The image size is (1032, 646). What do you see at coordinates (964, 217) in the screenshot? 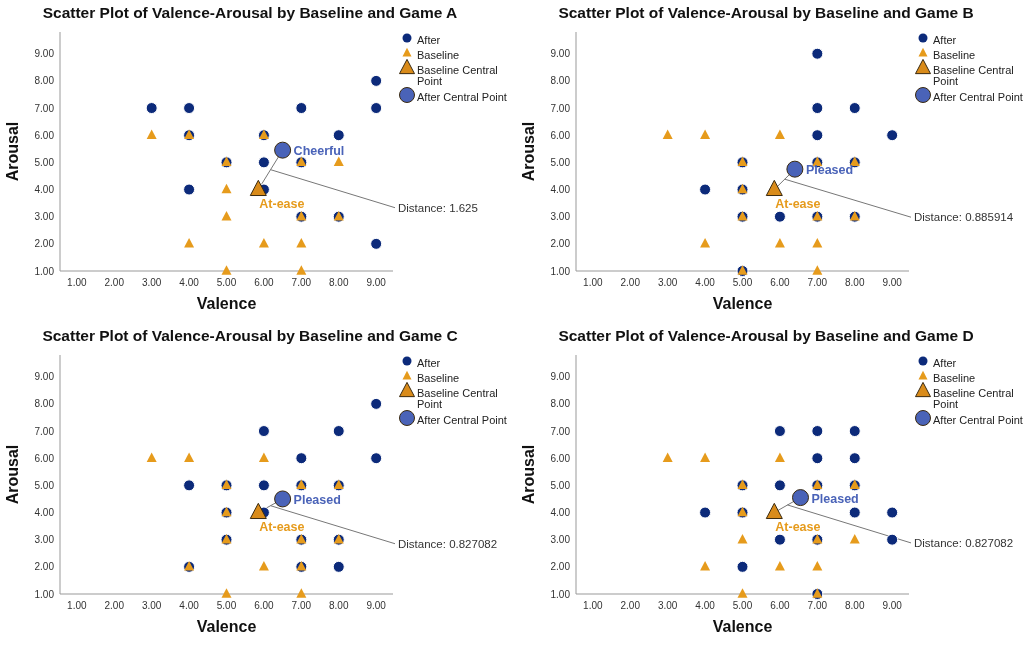
I see `annotation: Distance: 0.885914` at bounding box center [964, 217].